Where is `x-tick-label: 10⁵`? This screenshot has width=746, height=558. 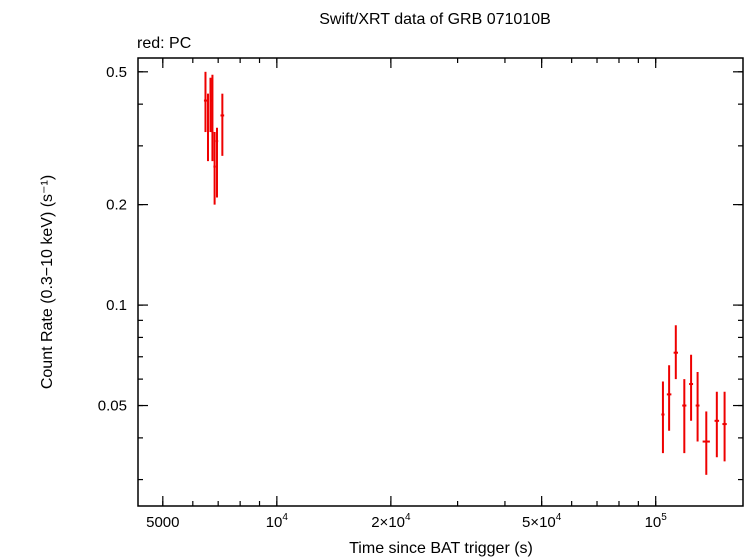
x-tick-label: 10⁵ is located at coordinates (656, 521).